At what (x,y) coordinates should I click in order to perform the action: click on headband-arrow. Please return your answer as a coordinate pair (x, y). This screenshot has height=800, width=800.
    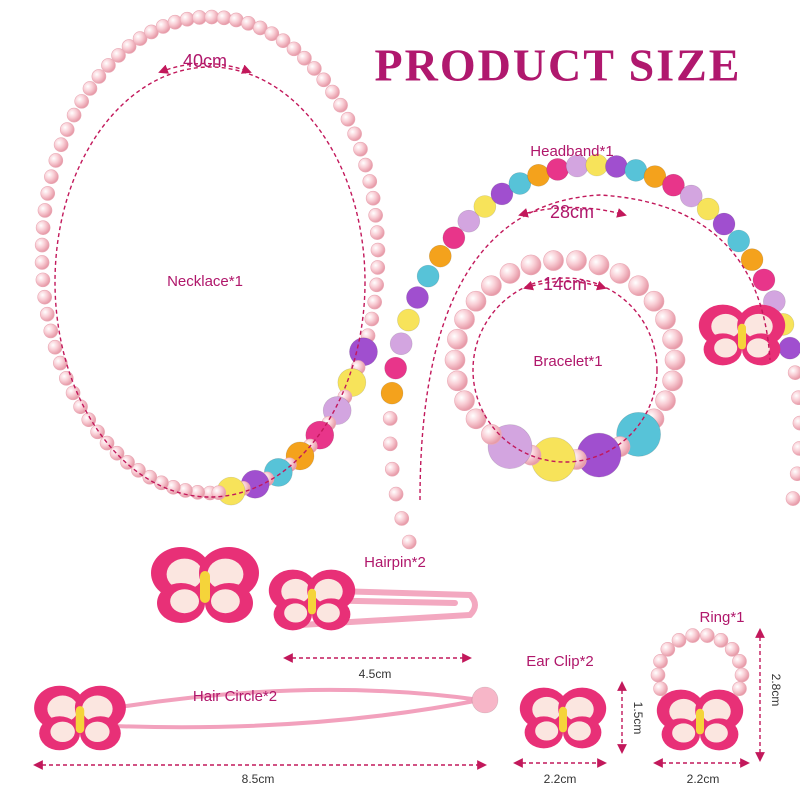
    Looking at the image, I should click on (572, 212).